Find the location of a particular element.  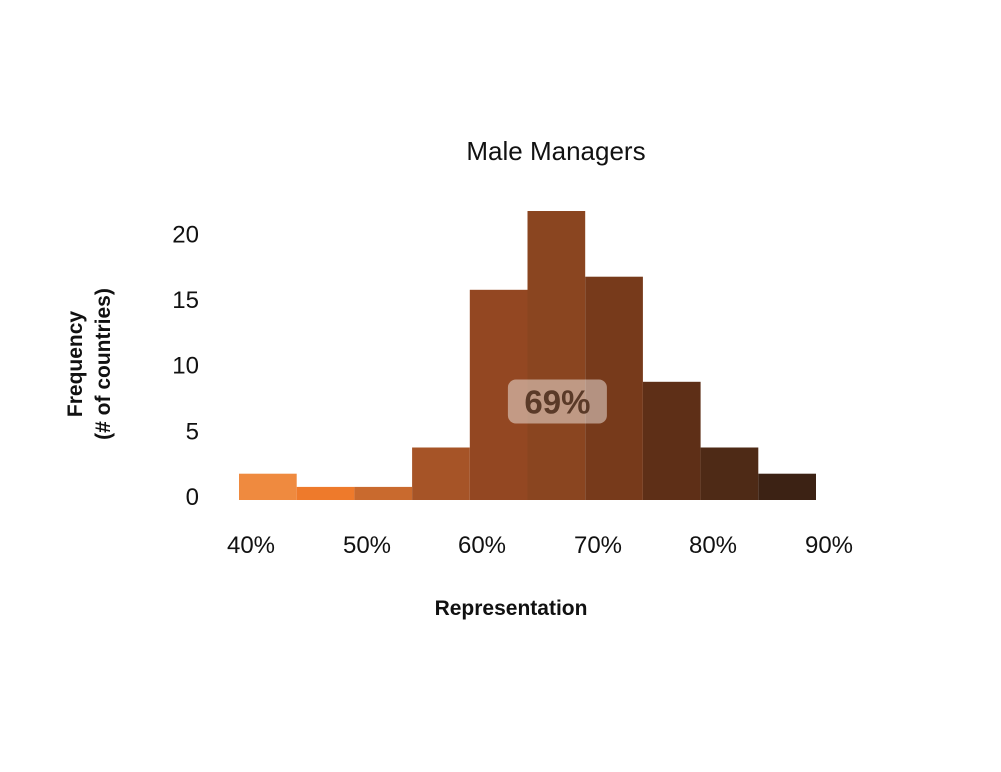

x-tick-label: 70% is located at coordinates (598, 545).